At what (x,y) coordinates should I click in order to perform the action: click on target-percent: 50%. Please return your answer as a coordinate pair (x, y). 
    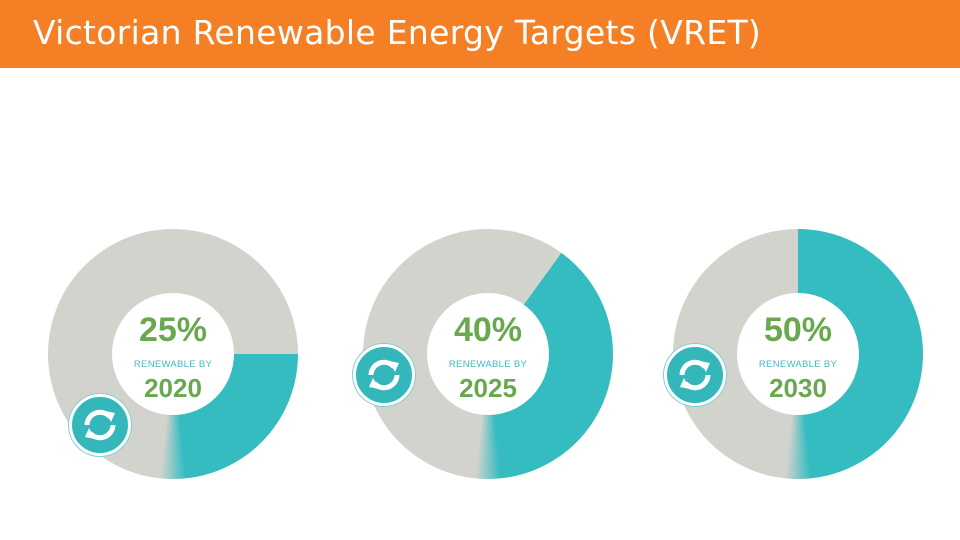
    Looking at the image, I should click on (798, 330).